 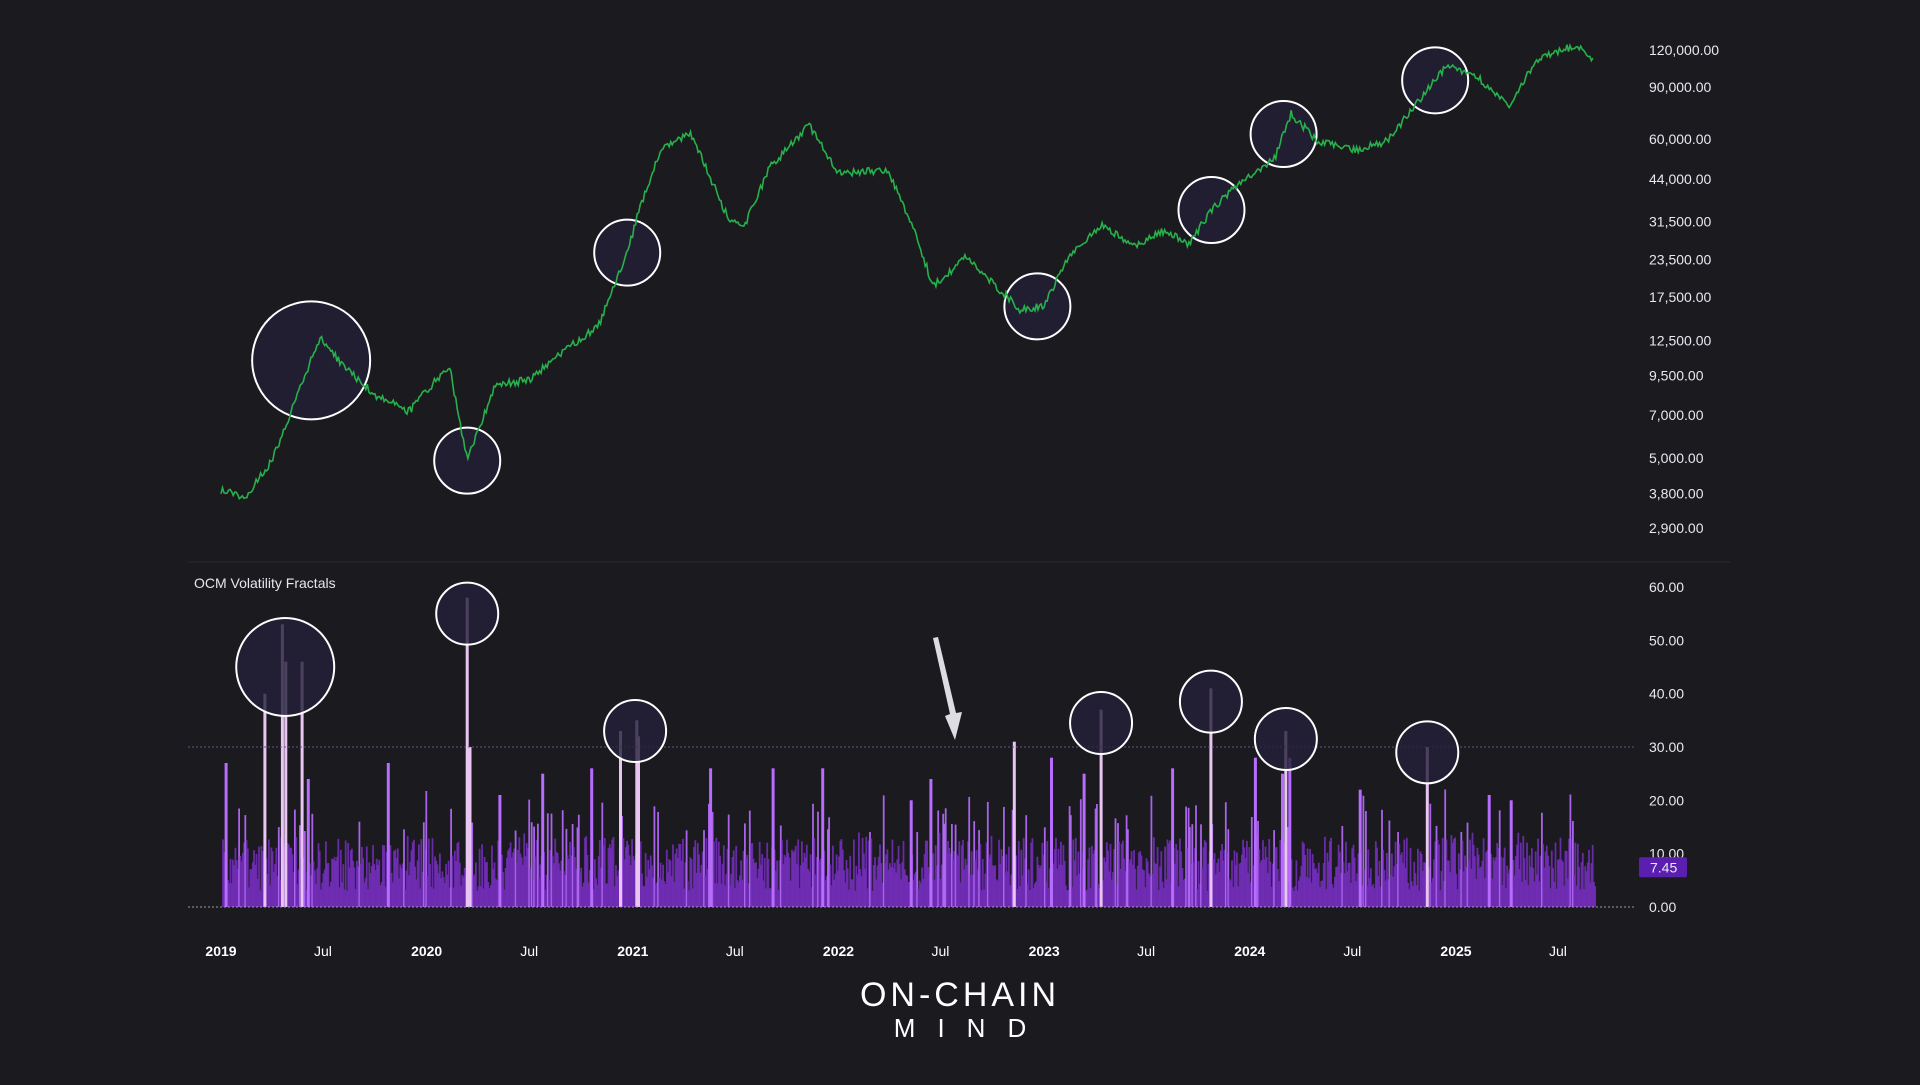 What do you see at coordinates (220, 951) in the screenshot?
I see `x-tick-label: 2019` at bounding box center [220, 951].